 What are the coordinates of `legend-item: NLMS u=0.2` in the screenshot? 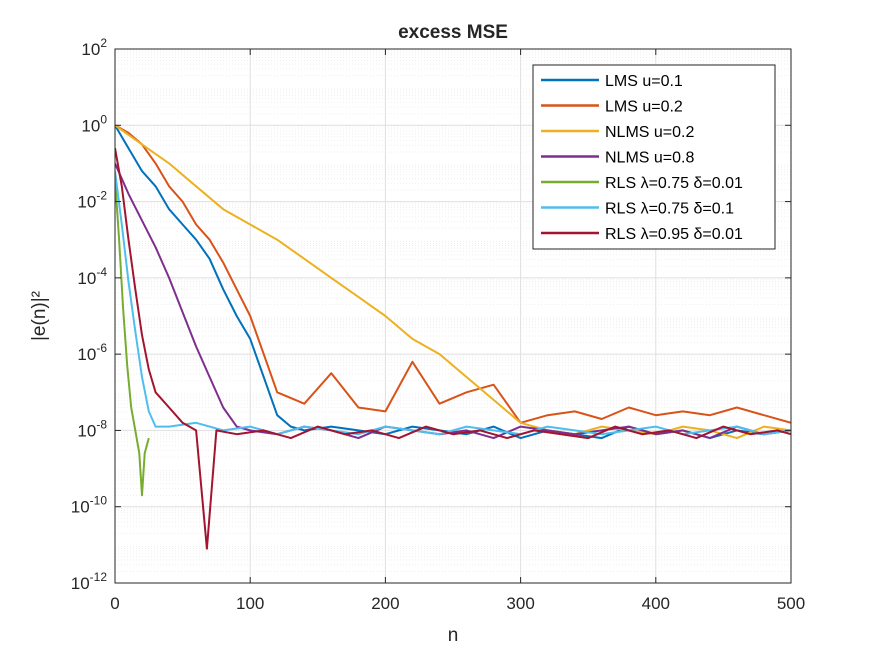 It's located at (617, 132).